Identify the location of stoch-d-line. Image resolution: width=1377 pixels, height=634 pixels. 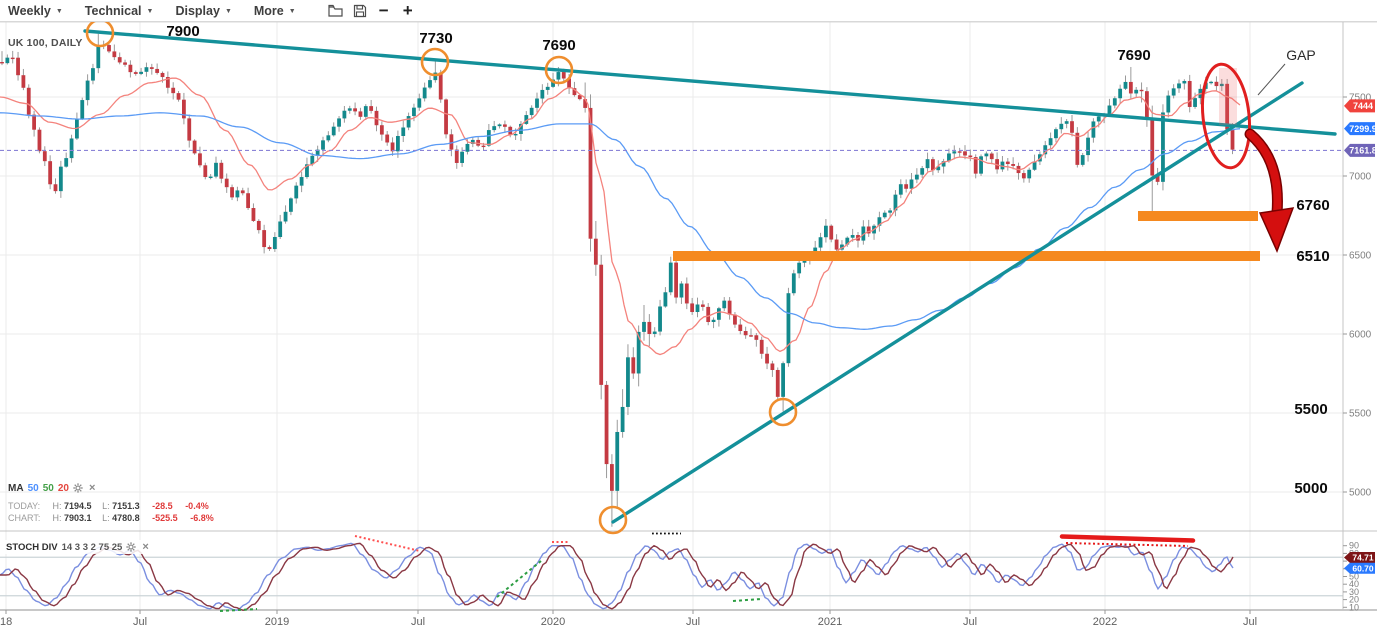
(617, 577).